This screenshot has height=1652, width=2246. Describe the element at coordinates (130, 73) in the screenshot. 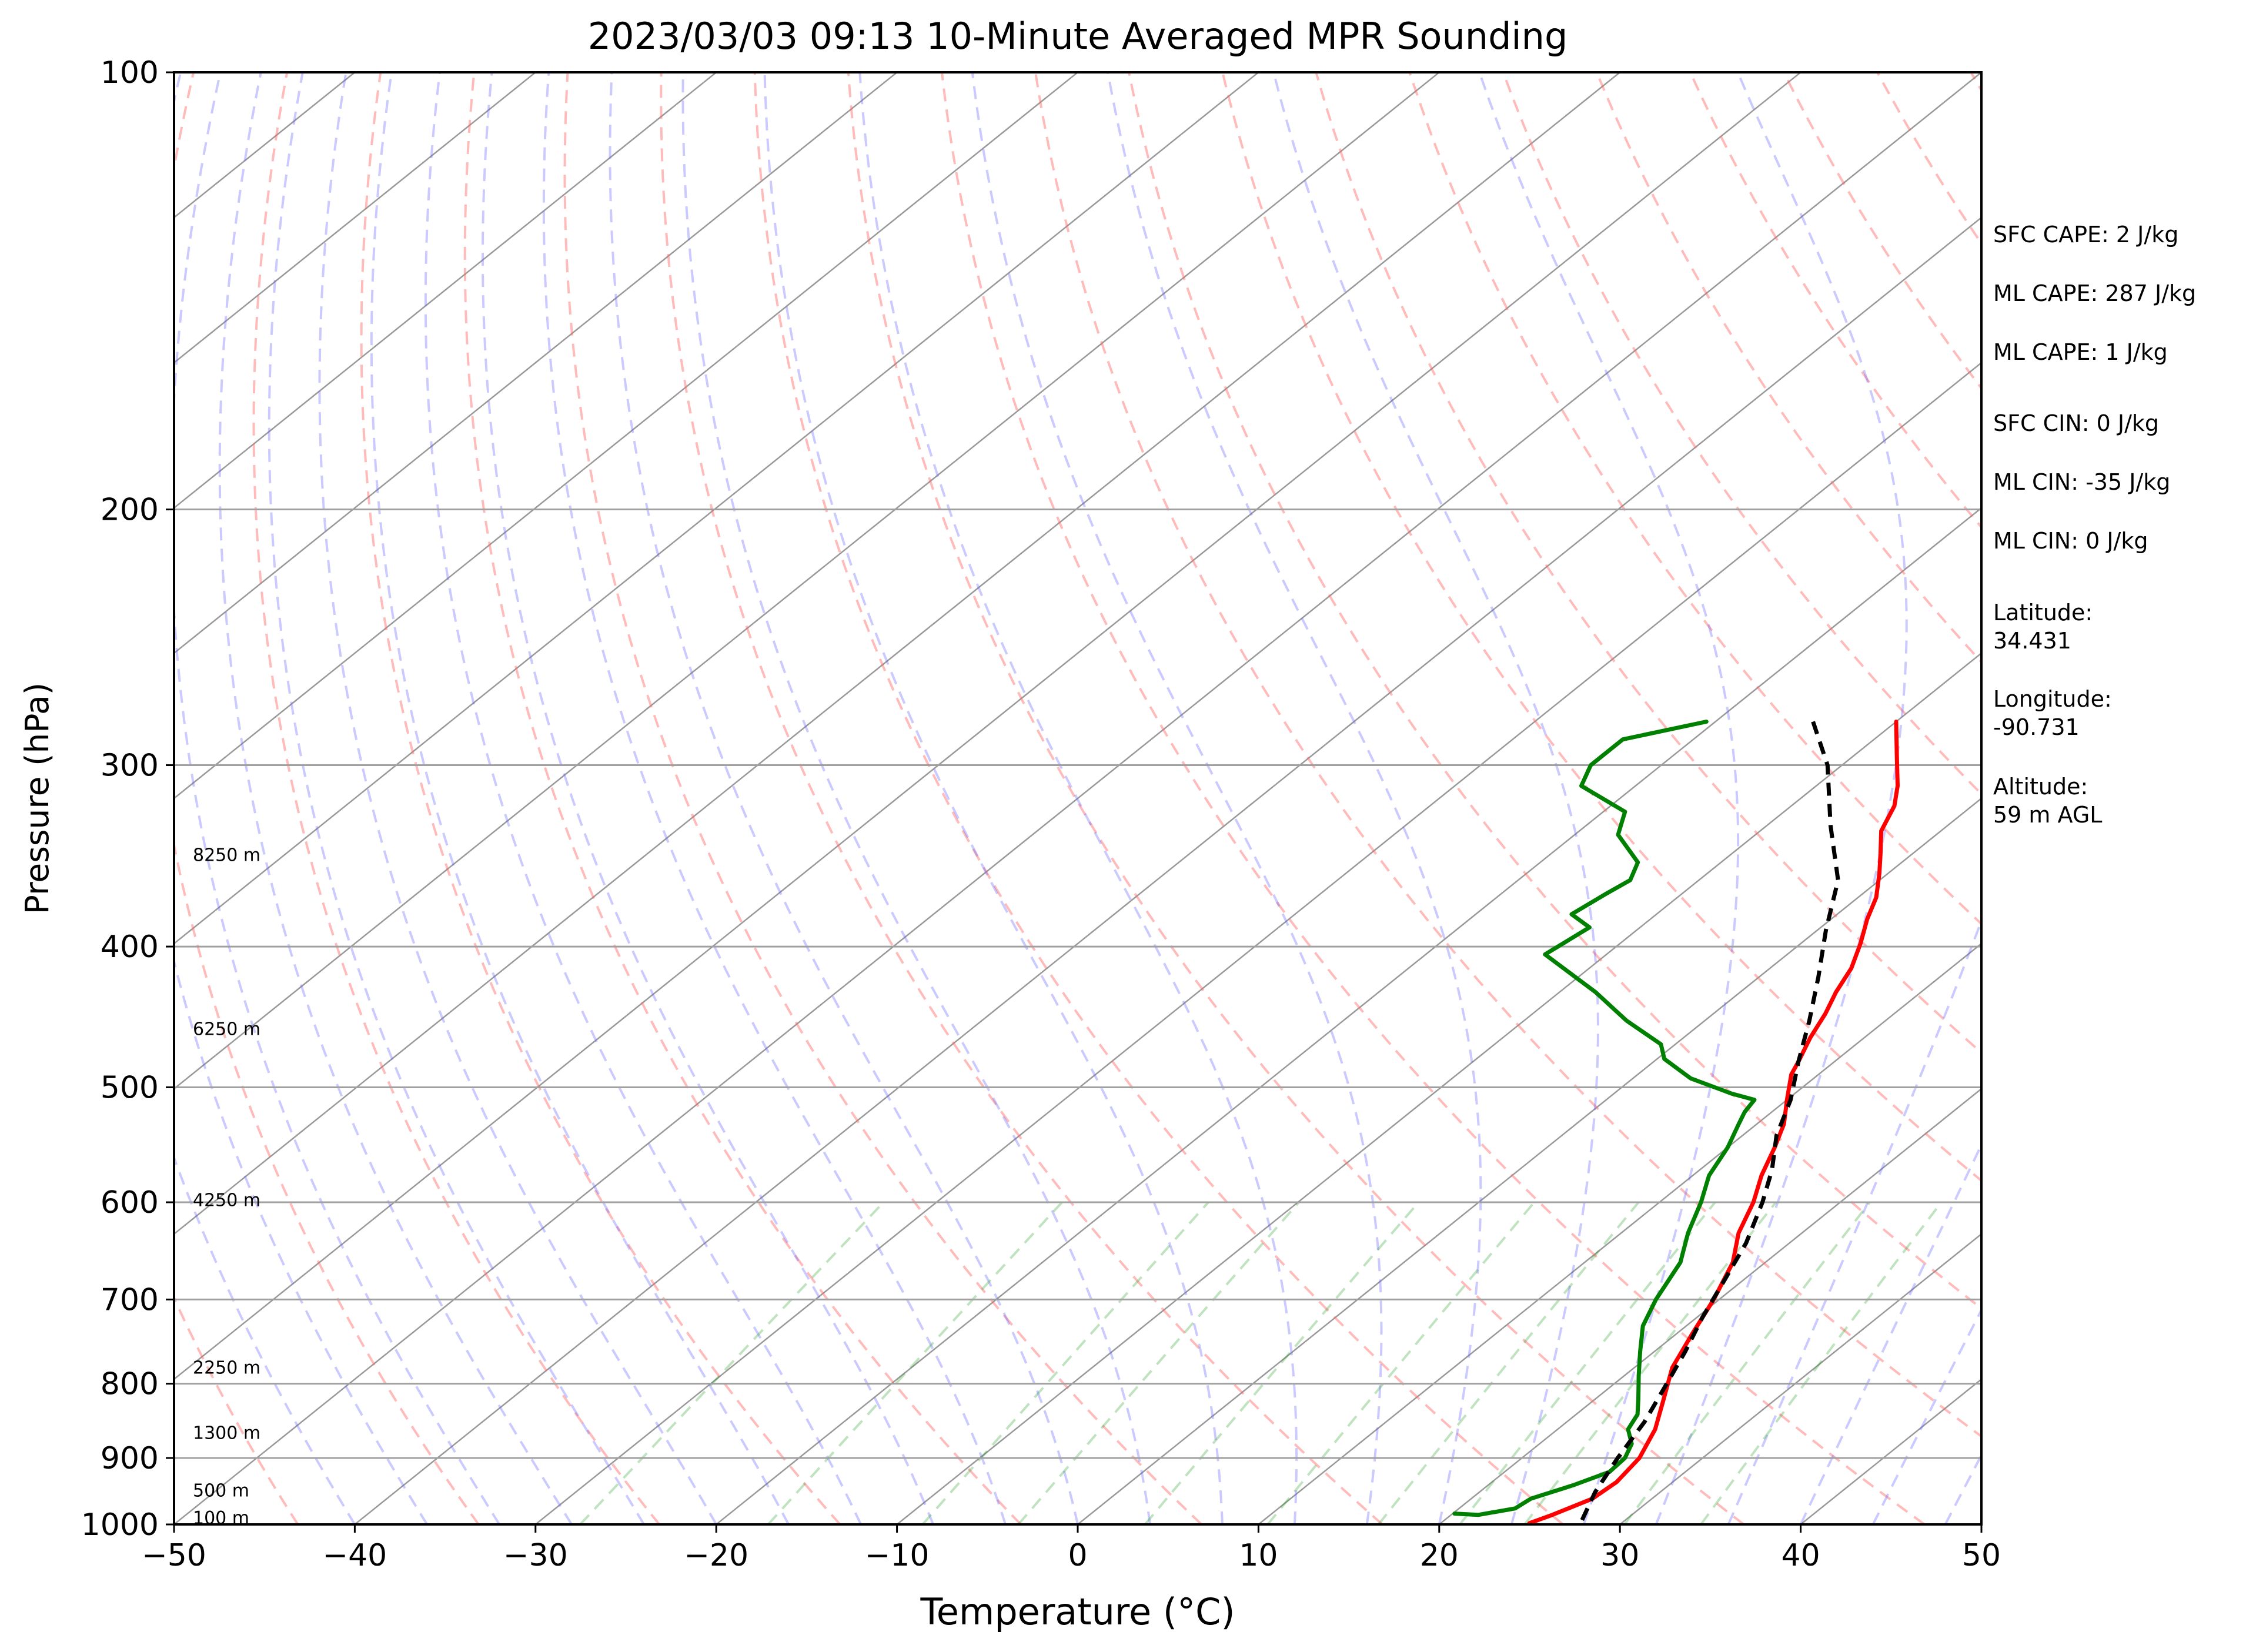

I see `y-tick-label: 100` at that location.